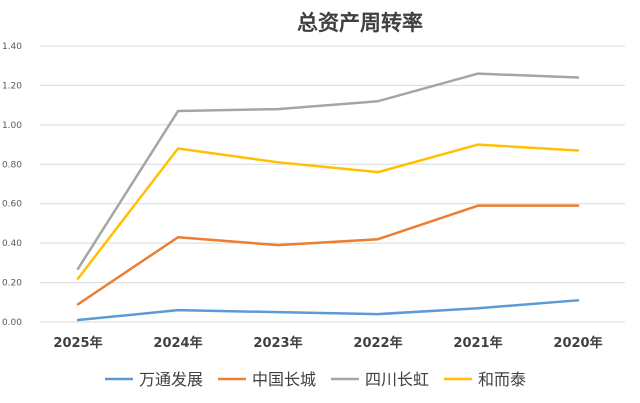 Image resolution: width=640 pixels, height=403 pixels. Describe the element at coordinates (12, 47) in the screenshot. I see `y-tick-label: 1.40` at that location.